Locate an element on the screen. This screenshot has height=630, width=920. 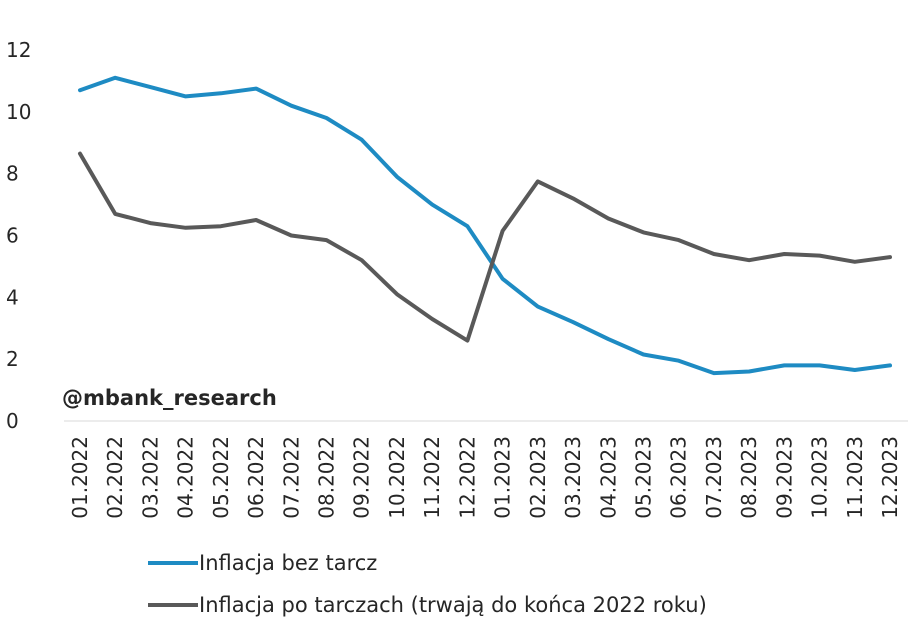
x-tick-label: 10.2023 is located at coordinates (820, 477).